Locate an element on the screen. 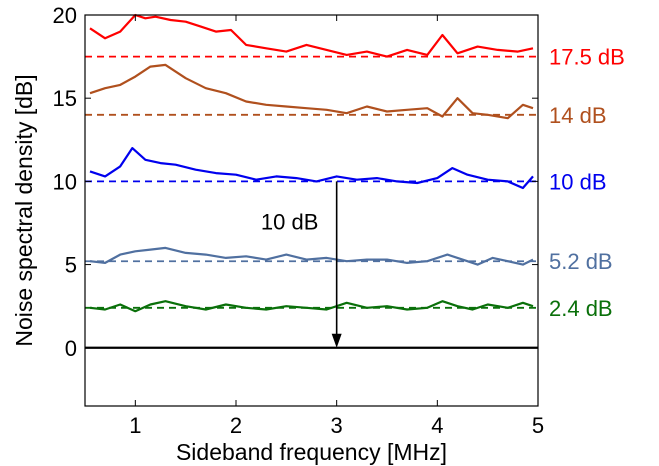 This screenshot has width=659, height=466. y-axis-label: Noise spectral density [dB] is located at coordinates (24, 210).